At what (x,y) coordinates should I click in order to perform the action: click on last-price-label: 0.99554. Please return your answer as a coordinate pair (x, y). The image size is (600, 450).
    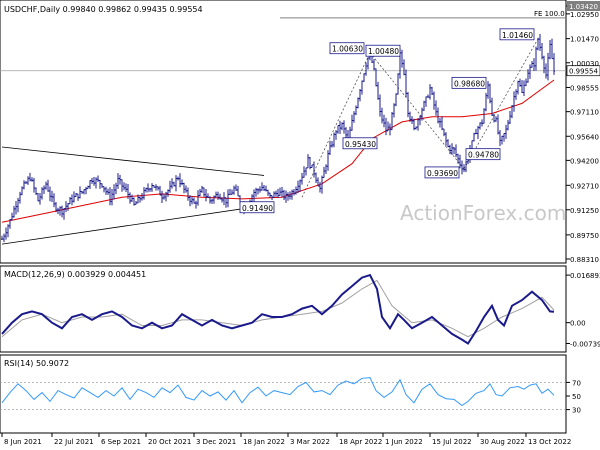
    Looking at the image, I should click on (583, 72).